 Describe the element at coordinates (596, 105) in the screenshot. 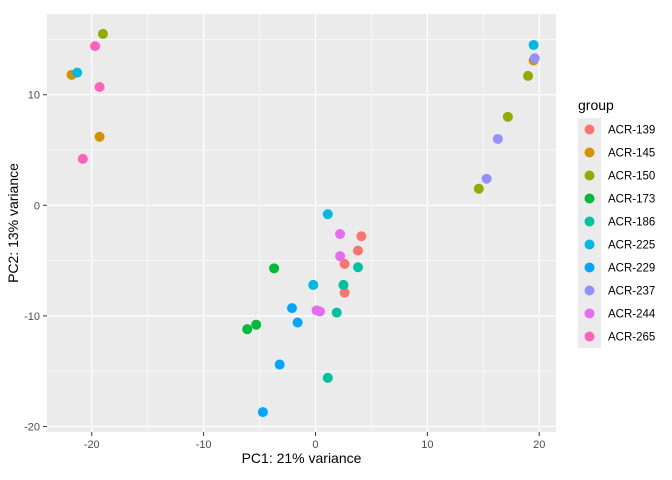

I see `legend-title: group` at that location.